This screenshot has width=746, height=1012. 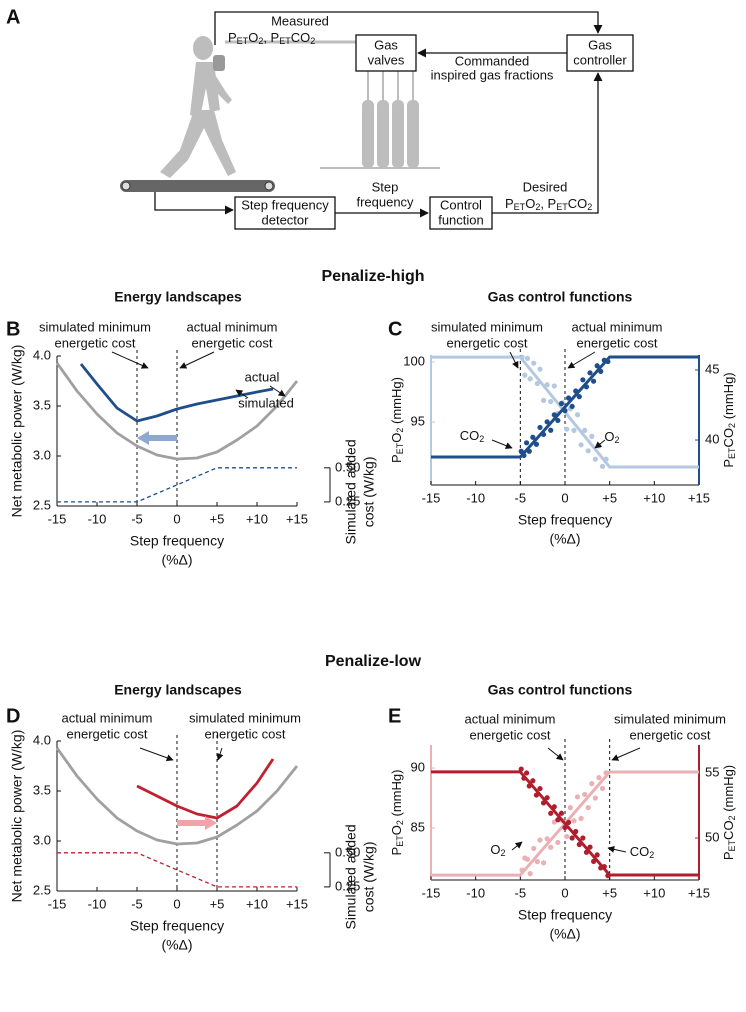 I want to click on y-axis-label-part: ET, so click(x=400, y=841).